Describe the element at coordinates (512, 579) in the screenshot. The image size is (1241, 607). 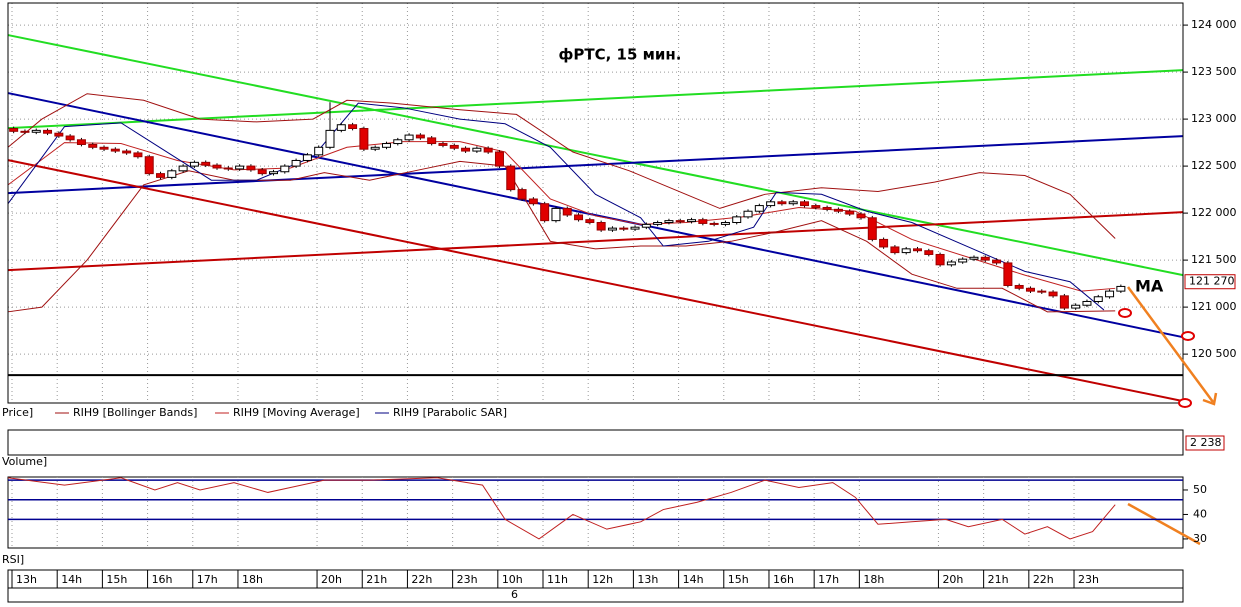
I see `x-tick-label: 10h` at that location.